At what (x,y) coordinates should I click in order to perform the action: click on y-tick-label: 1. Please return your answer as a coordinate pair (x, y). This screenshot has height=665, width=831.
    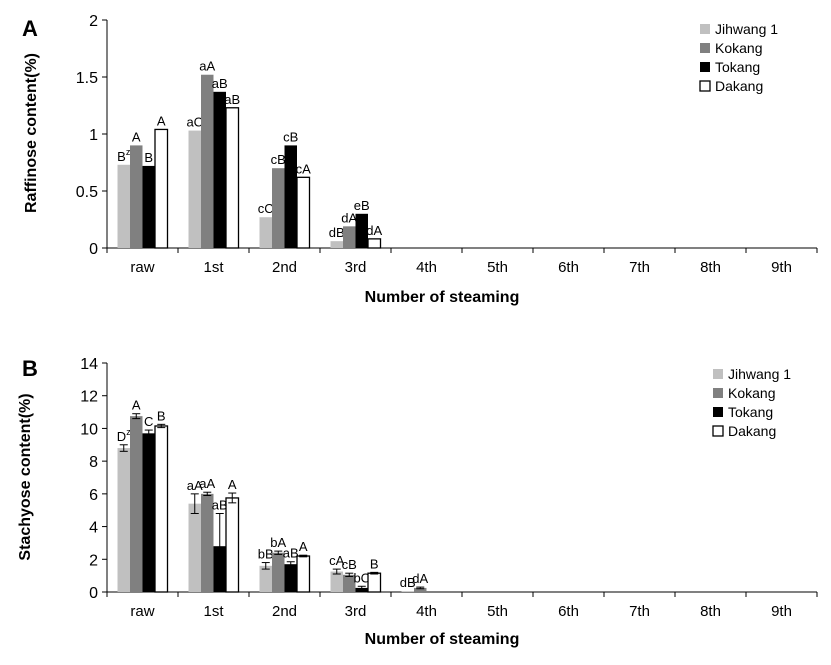
    Looking at the image, I should click on (93, 135).